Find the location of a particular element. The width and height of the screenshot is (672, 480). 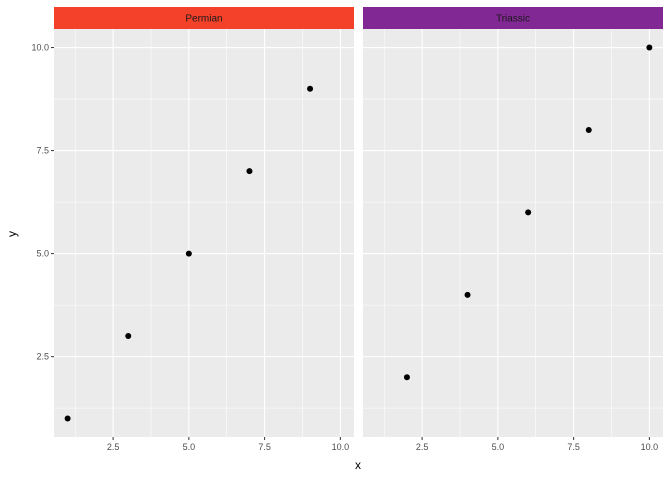

y-tick-label: 5.0 is located at coordinates (42, 254).